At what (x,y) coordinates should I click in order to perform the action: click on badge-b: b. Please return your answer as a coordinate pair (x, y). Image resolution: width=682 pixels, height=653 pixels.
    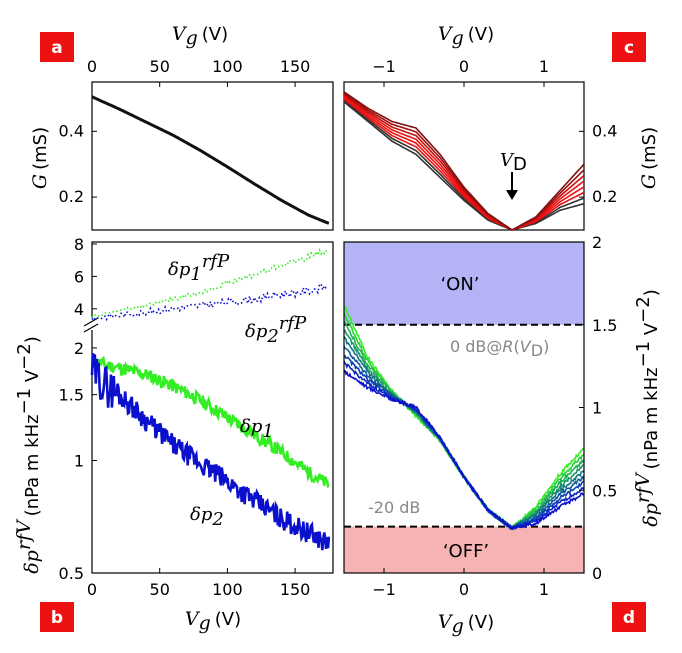
    Looking at the image, I should click on (57, 618).